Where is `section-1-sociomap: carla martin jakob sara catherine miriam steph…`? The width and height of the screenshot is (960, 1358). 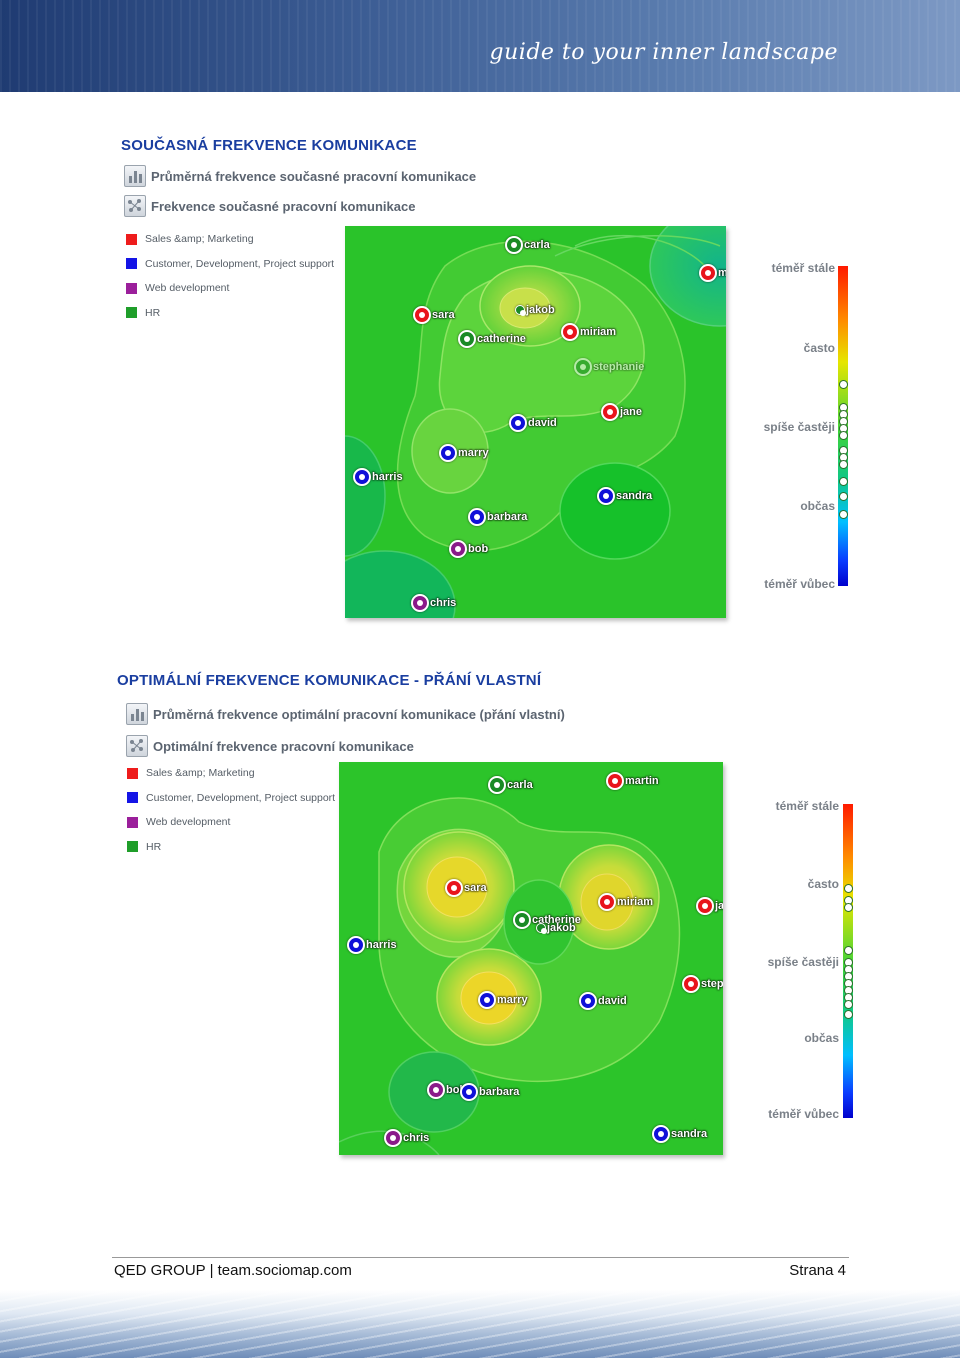 section-1-sociomap: carla martin jakob sara catherine miriam steph… is located at coordinates (535, 422).